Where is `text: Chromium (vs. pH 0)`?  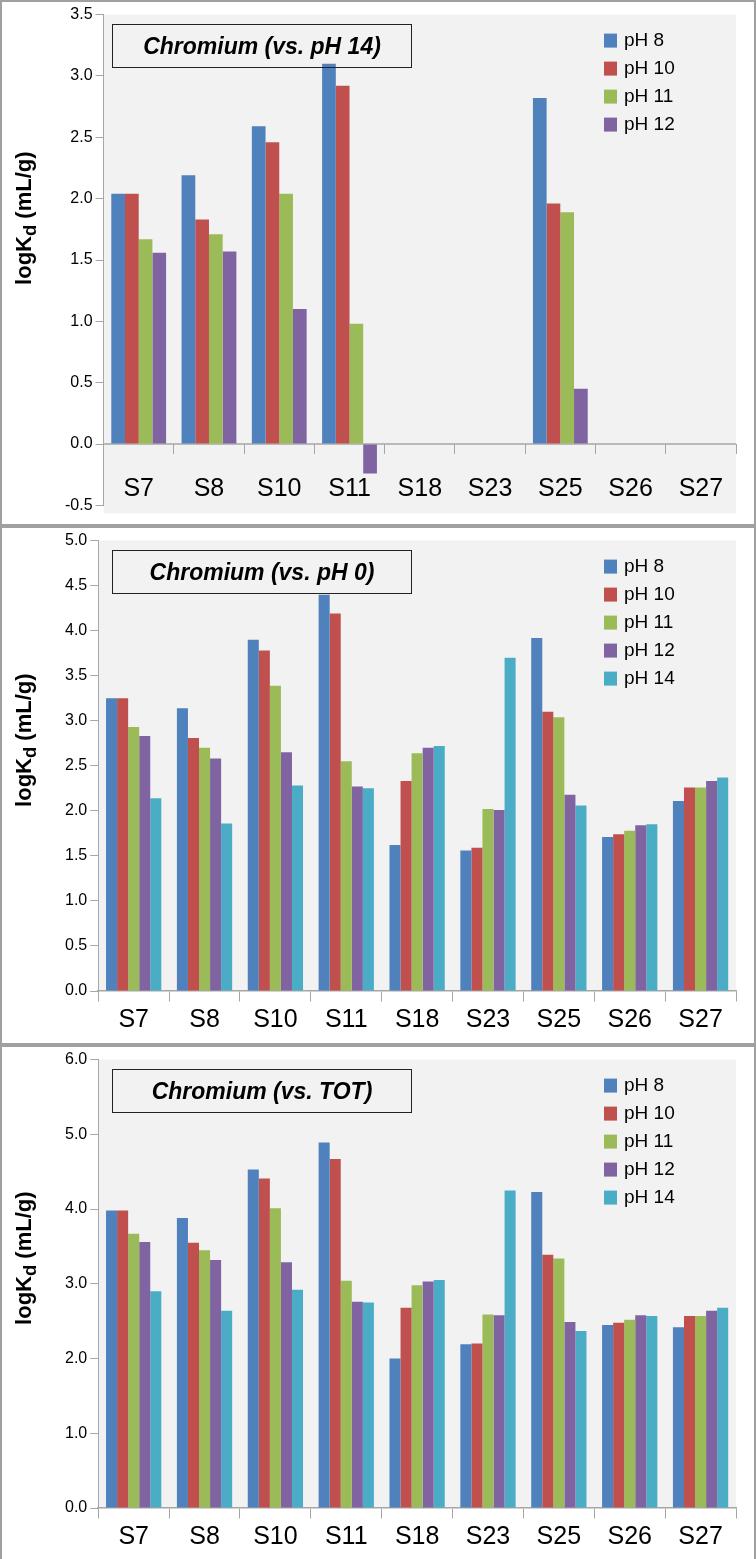
text: Chromium (vs. pH 0) is located at coordinates (262, 572).